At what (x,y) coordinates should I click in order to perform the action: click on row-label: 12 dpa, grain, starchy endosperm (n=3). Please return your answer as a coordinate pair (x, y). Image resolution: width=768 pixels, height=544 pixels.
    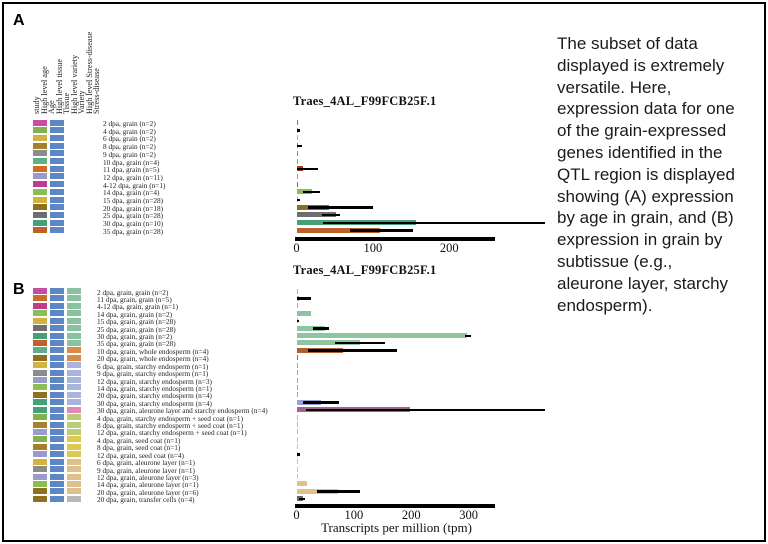
    Looking at the image, I should click on (154, 381).